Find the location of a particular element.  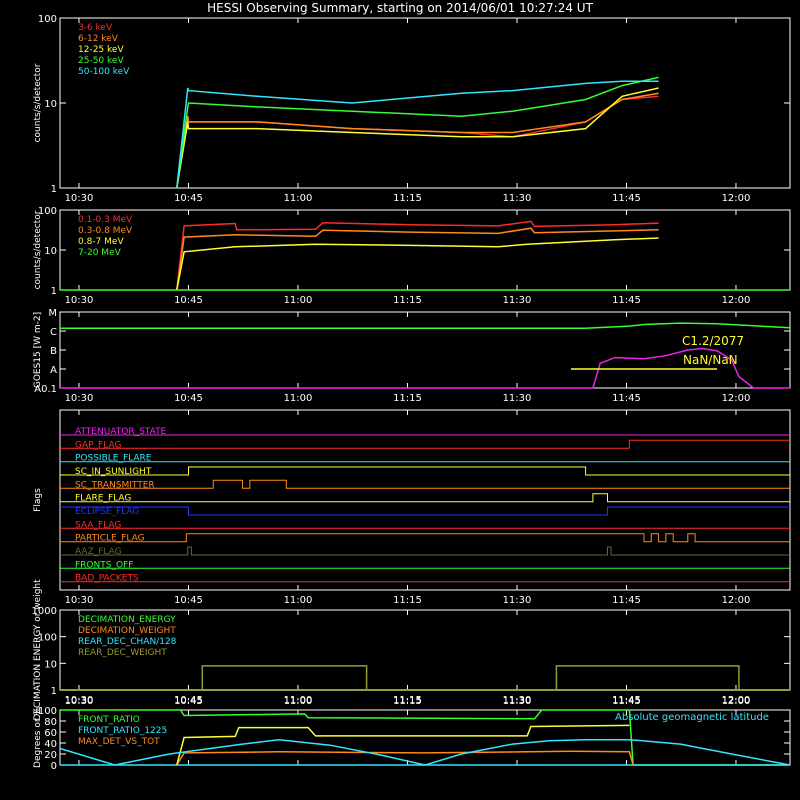

legend-entry-25-50 kev: 25-50 keV is located at coordinates (101, 61).